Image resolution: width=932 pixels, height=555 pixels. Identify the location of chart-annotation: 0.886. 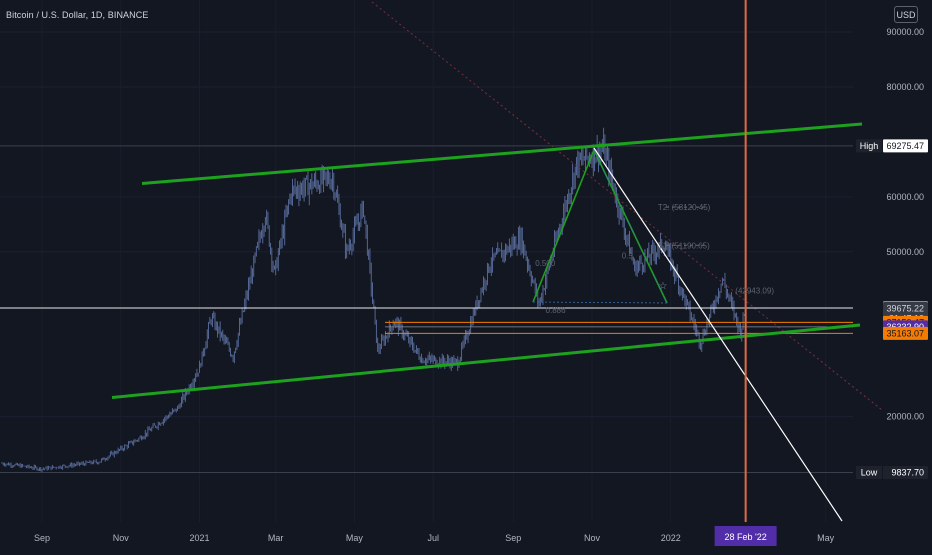
(556, 310).